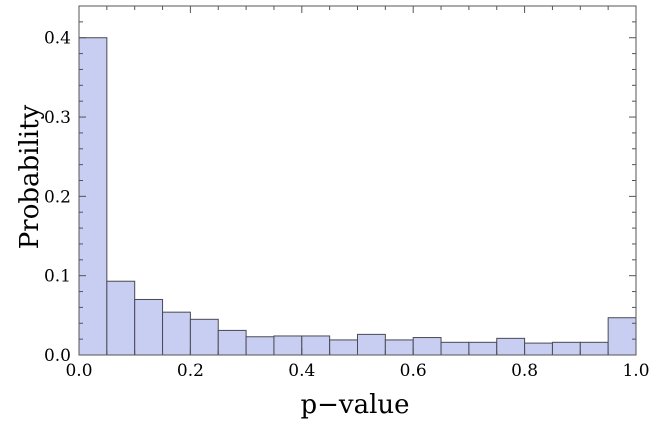 This screenshot has width=651, height=421. I want to click on x-tick-label: 0.2, so click(190, 371).